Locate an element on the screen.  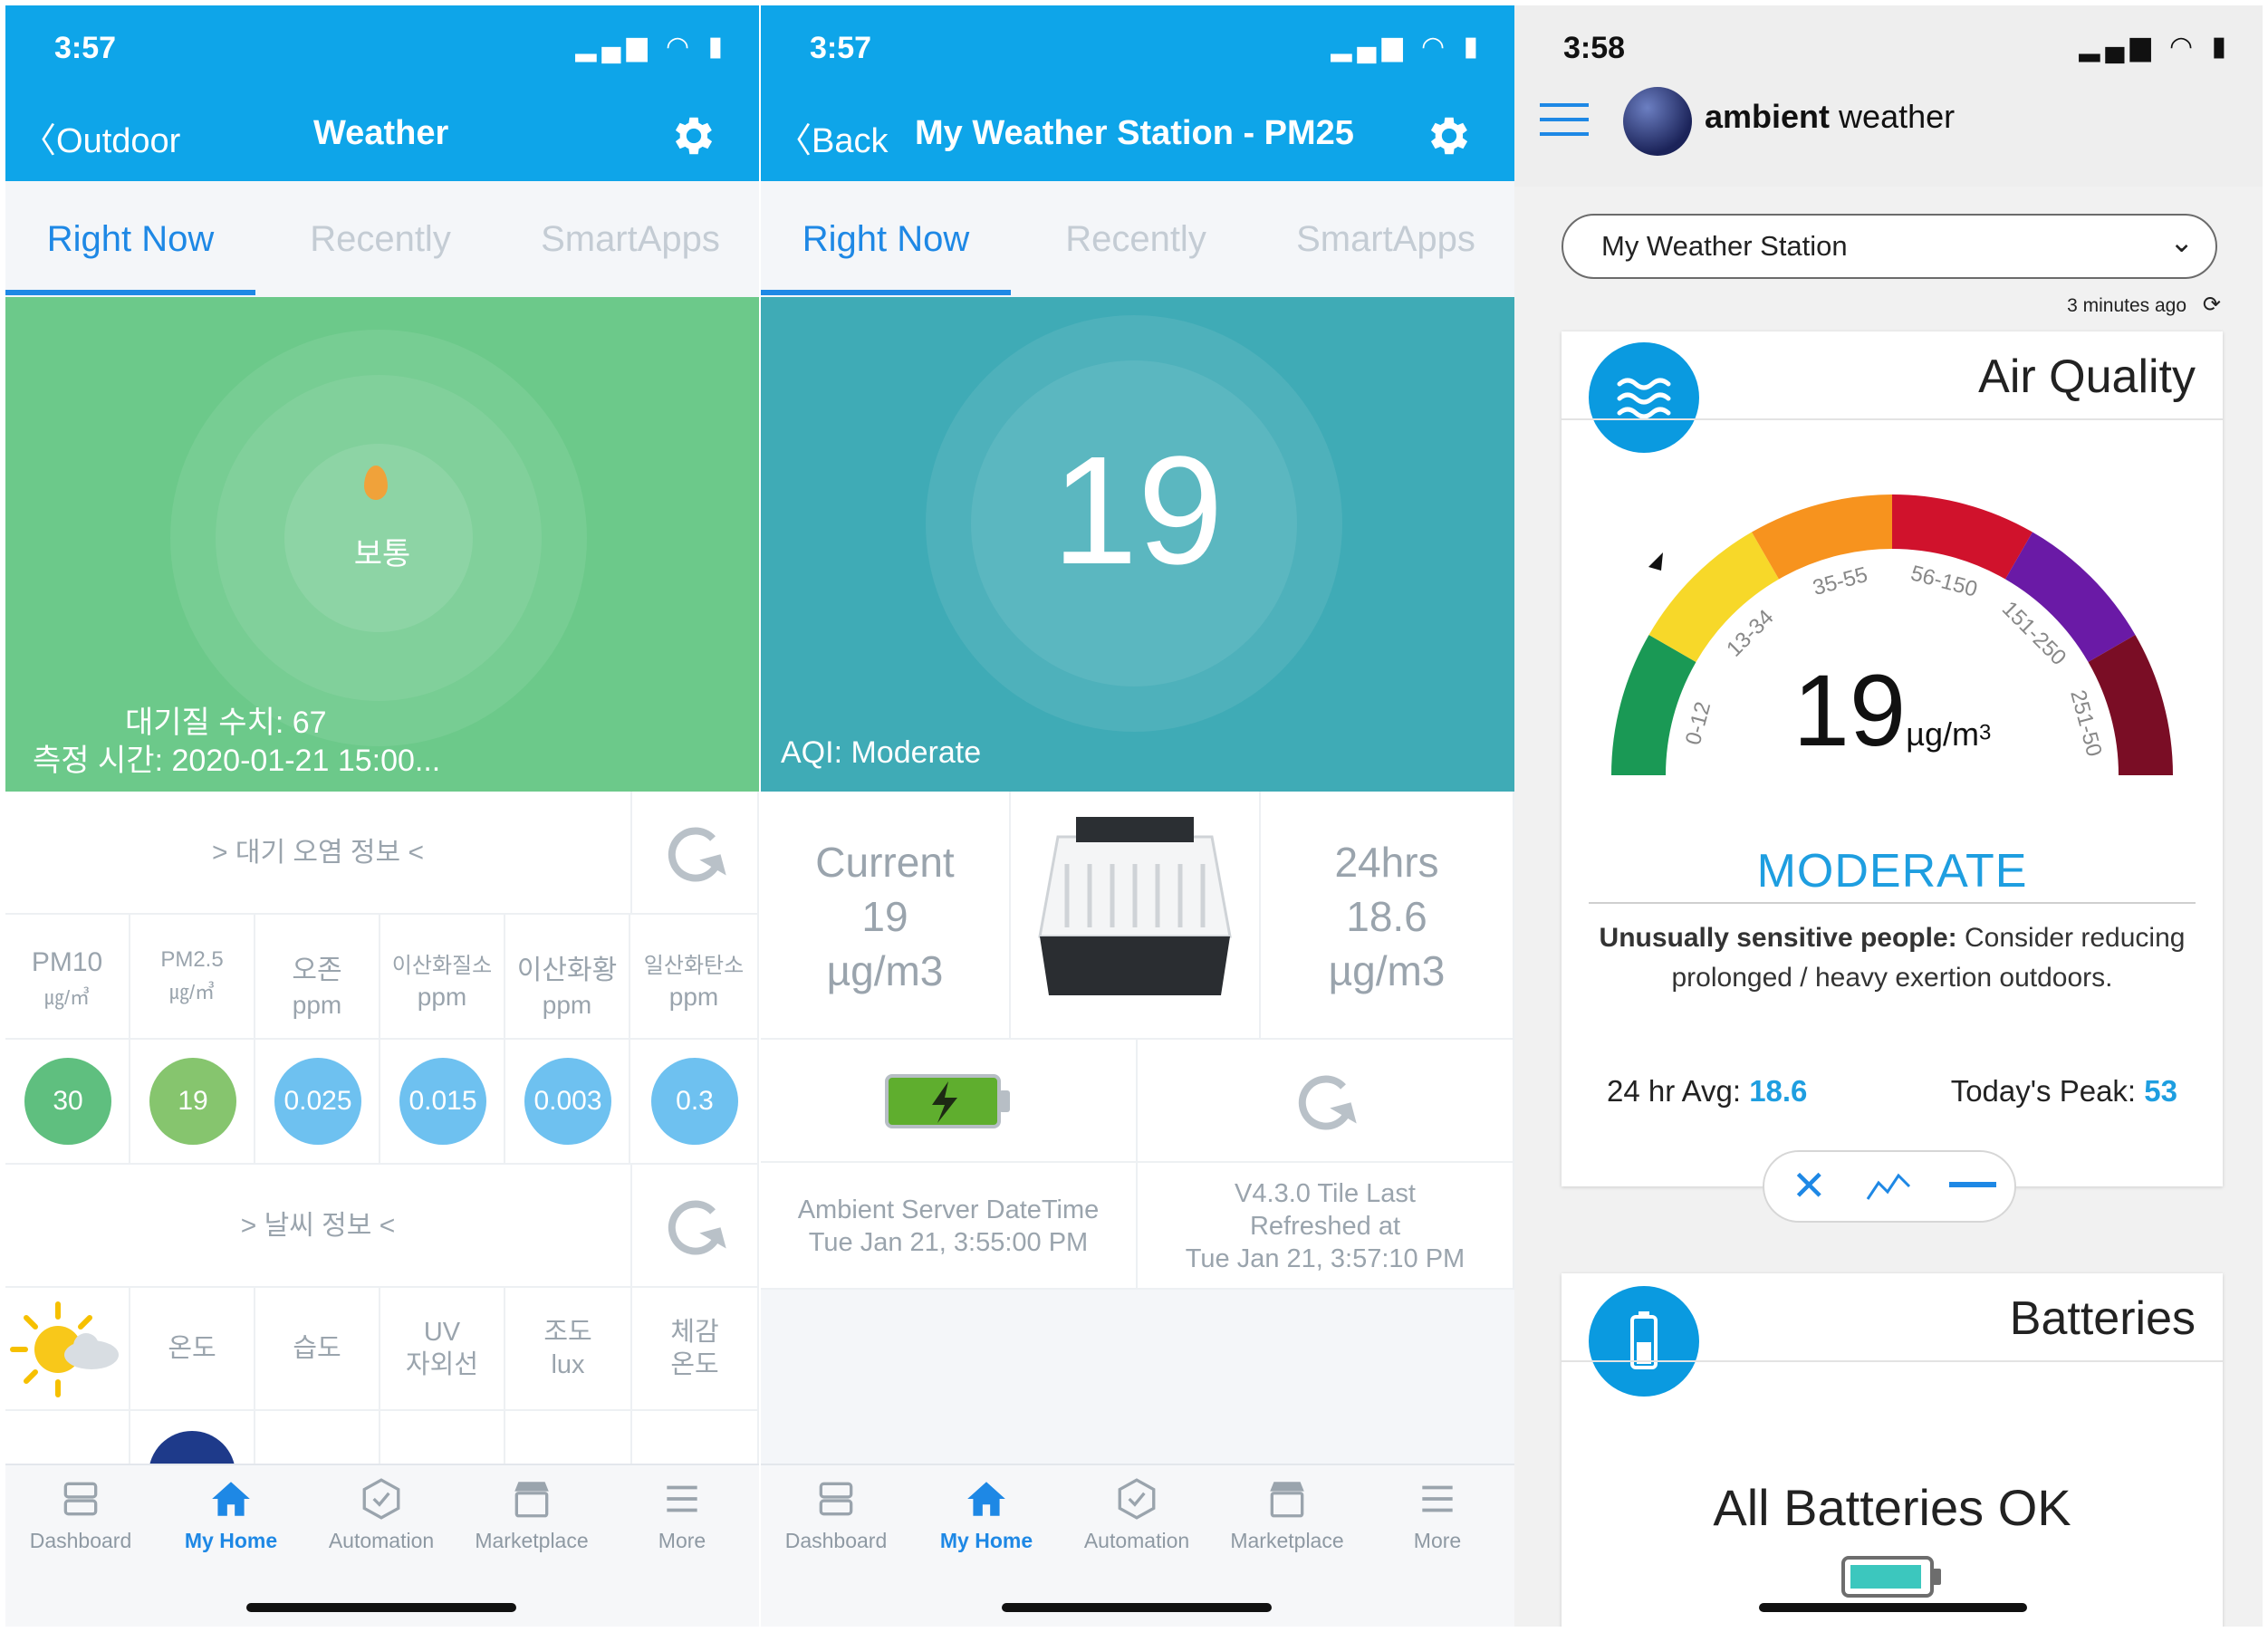
station-select: My Weather Station ⌄ is located at coordinates (1890, 247).